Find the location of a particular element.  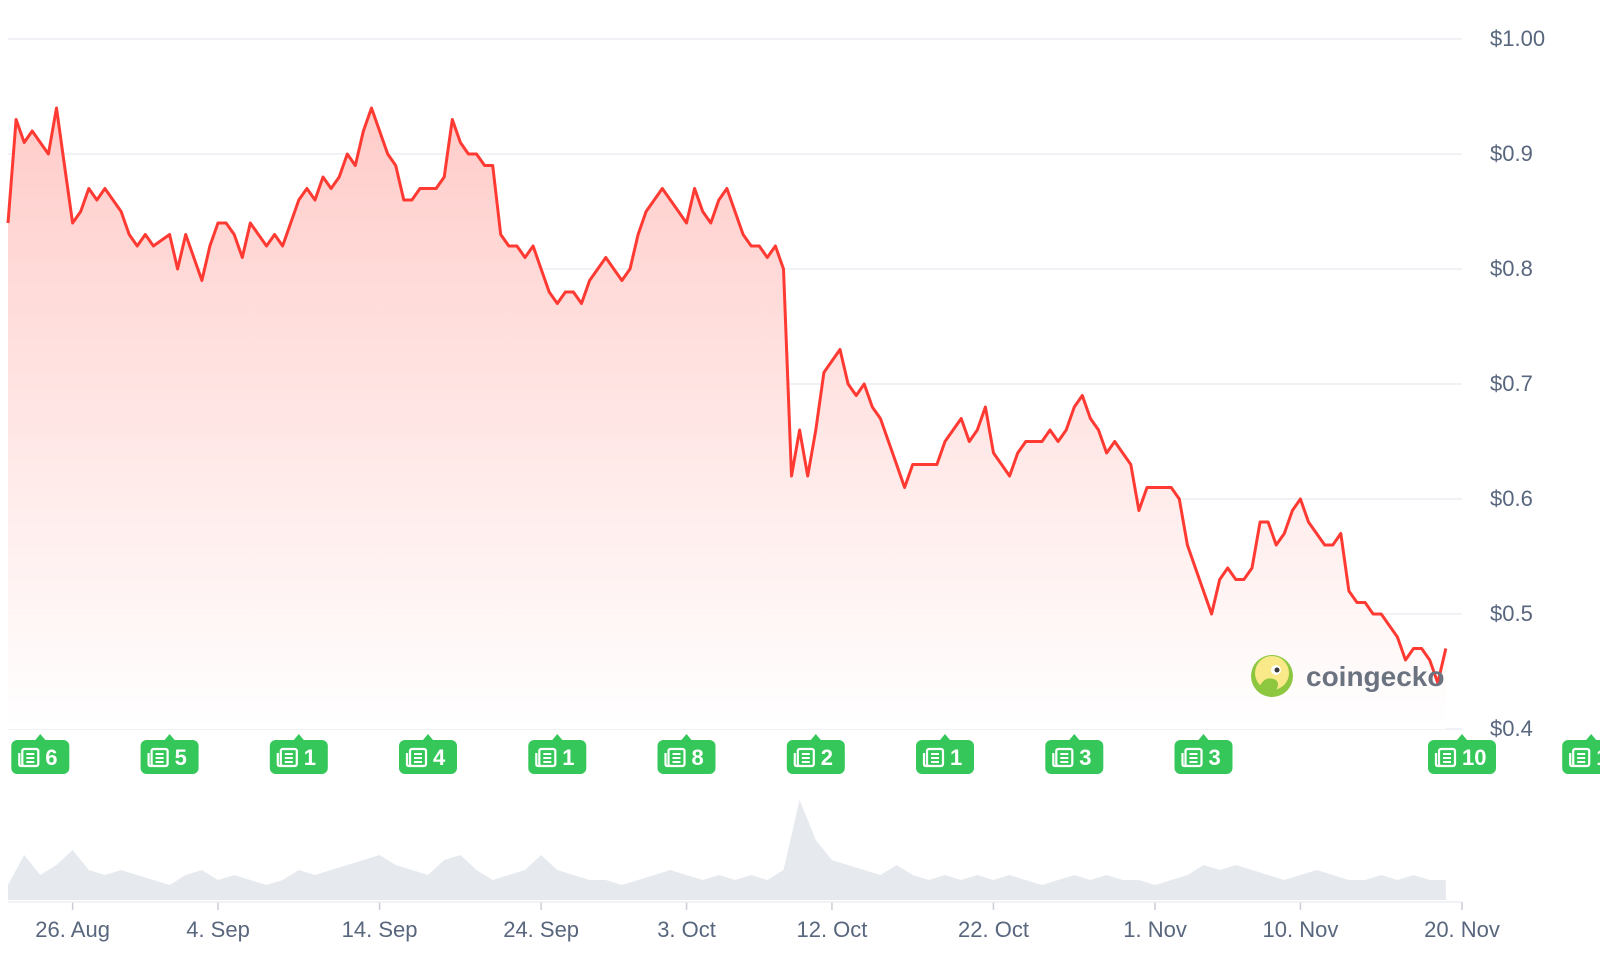

x-tick-label: 24. Sep is located at coordinates (541, 929).